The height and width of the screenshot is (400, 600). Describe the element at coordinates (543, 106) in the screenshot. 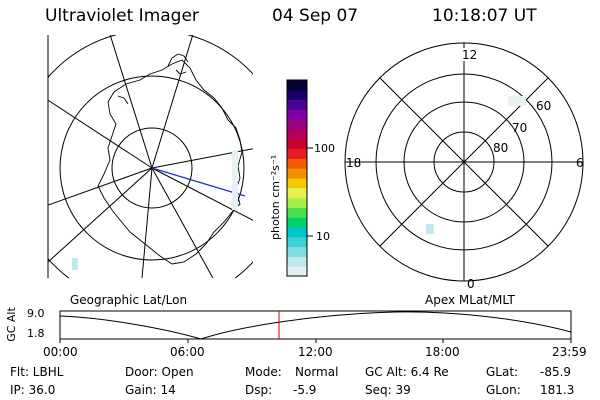

I see `lat-label-60: 60` at that location.